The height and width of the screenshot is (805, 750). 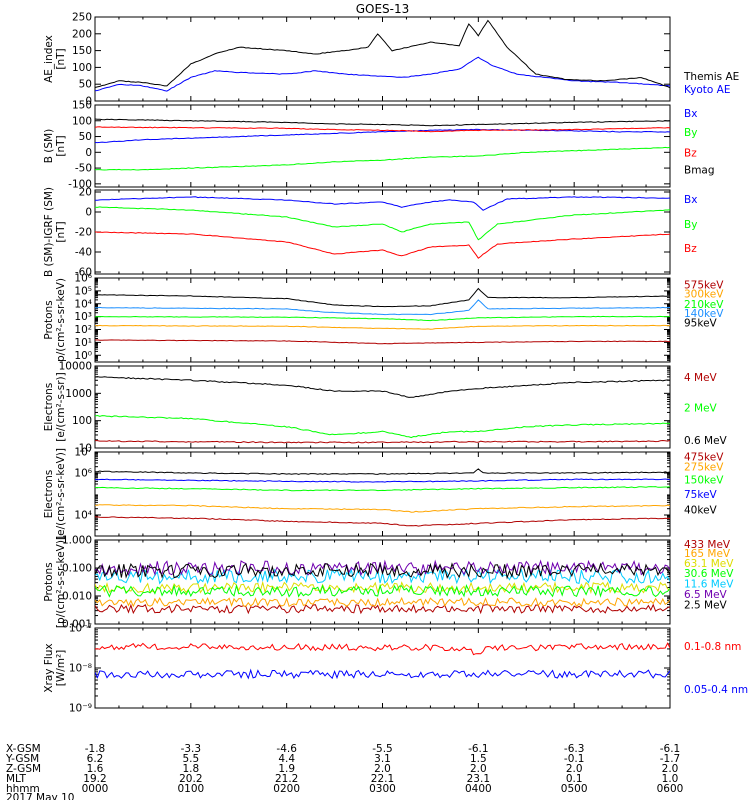 I want to click on series-line-themis-ae, so click(x=382, y=54).